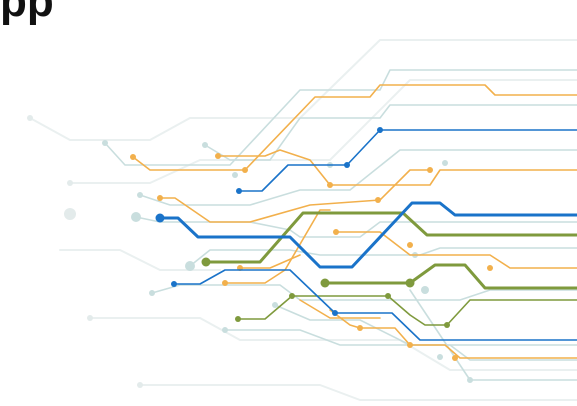 The width and height of the screenshot is (577, 406). I want to click on green-traces, so click(390, 250).